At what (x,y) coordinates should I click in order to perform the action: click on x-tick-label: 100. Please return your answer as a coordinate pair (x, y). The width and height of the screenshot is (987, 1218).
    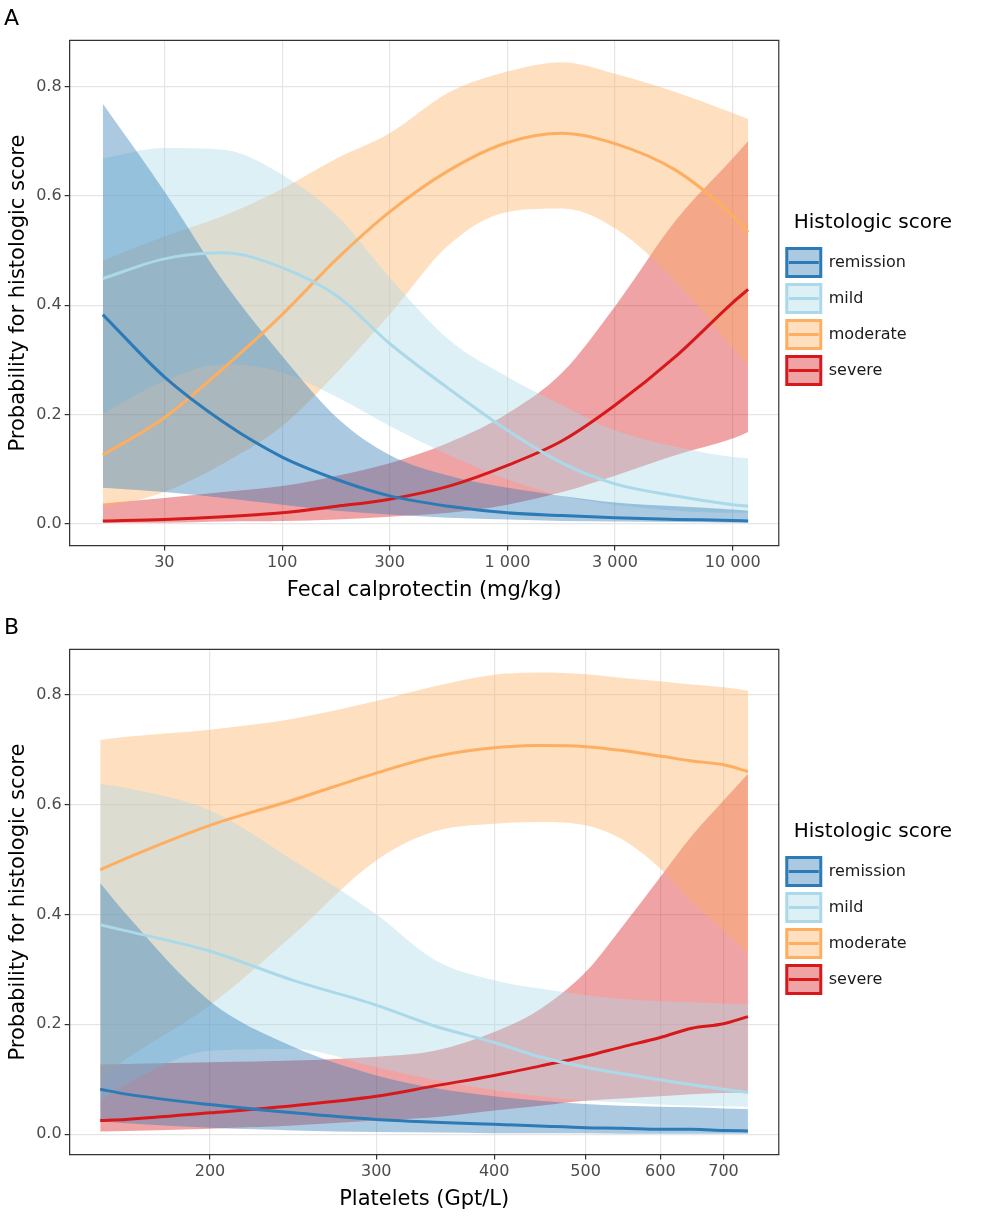
    Looking at the image, I should click on (282, 562).